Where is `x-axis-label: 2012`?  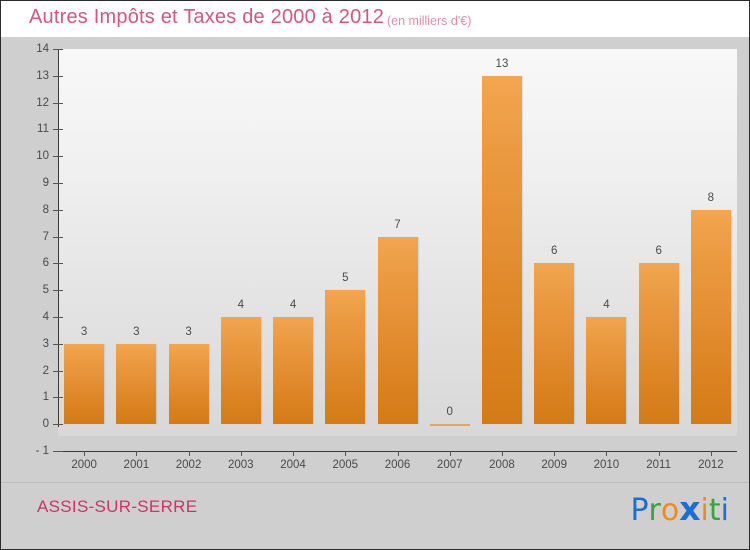
x-axis-label: 2012 is located at coordinates (711, 465).